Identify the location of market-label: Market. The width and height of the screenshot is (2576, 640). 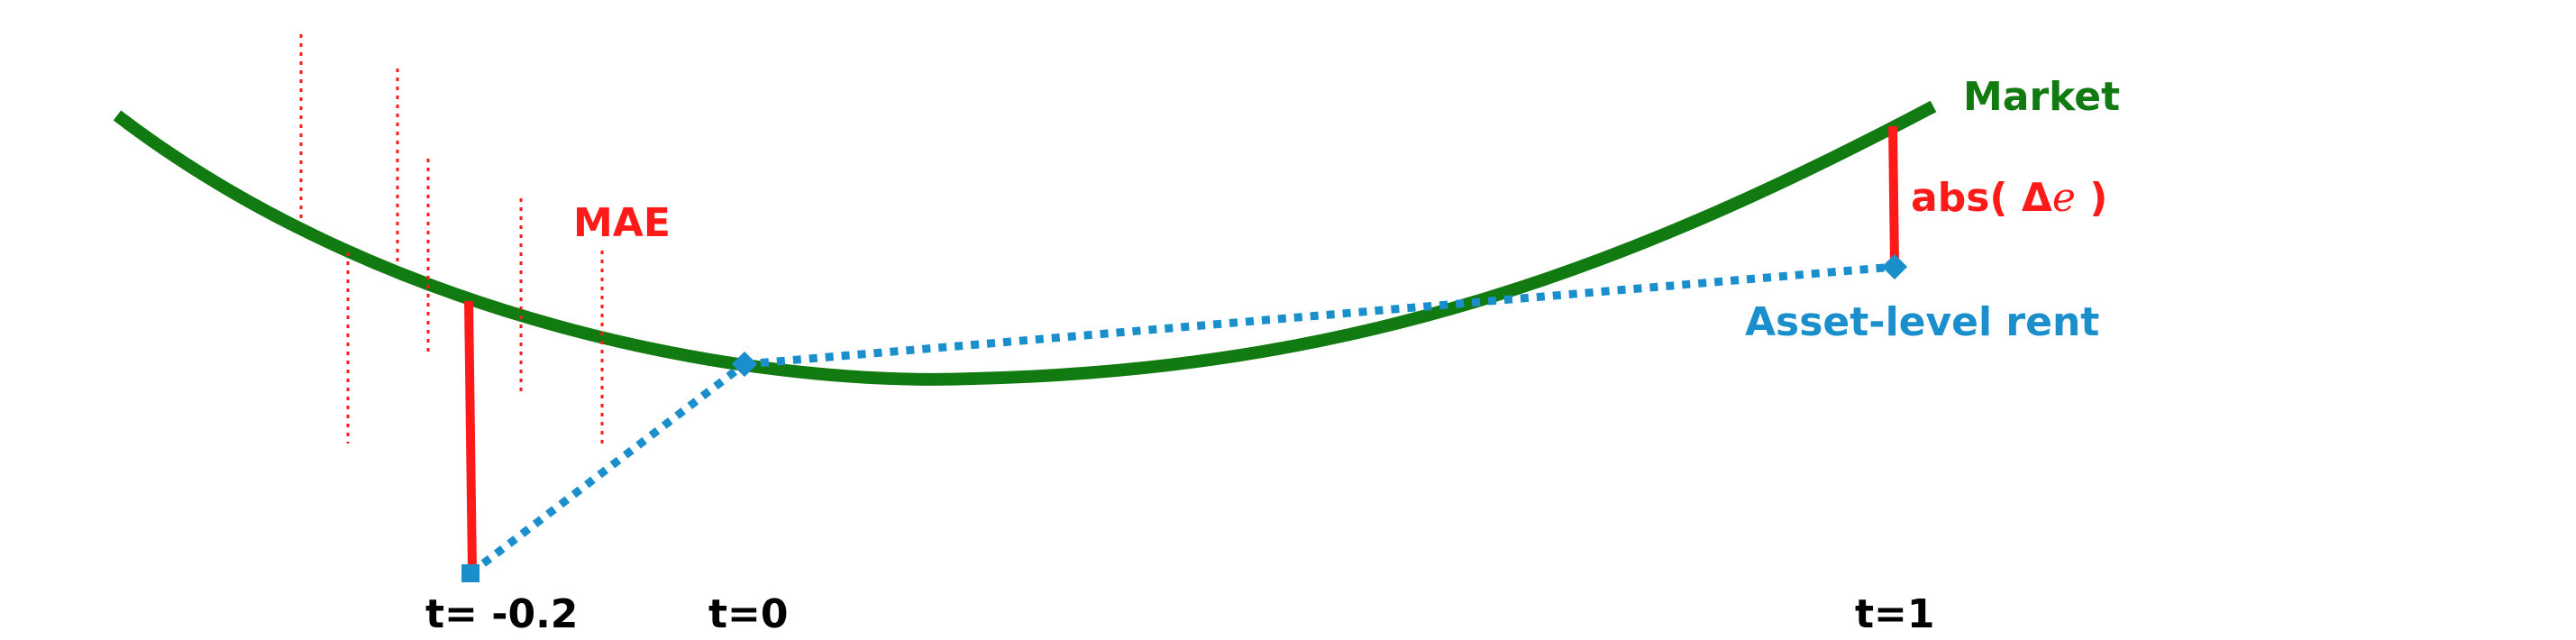
(2041, 97).